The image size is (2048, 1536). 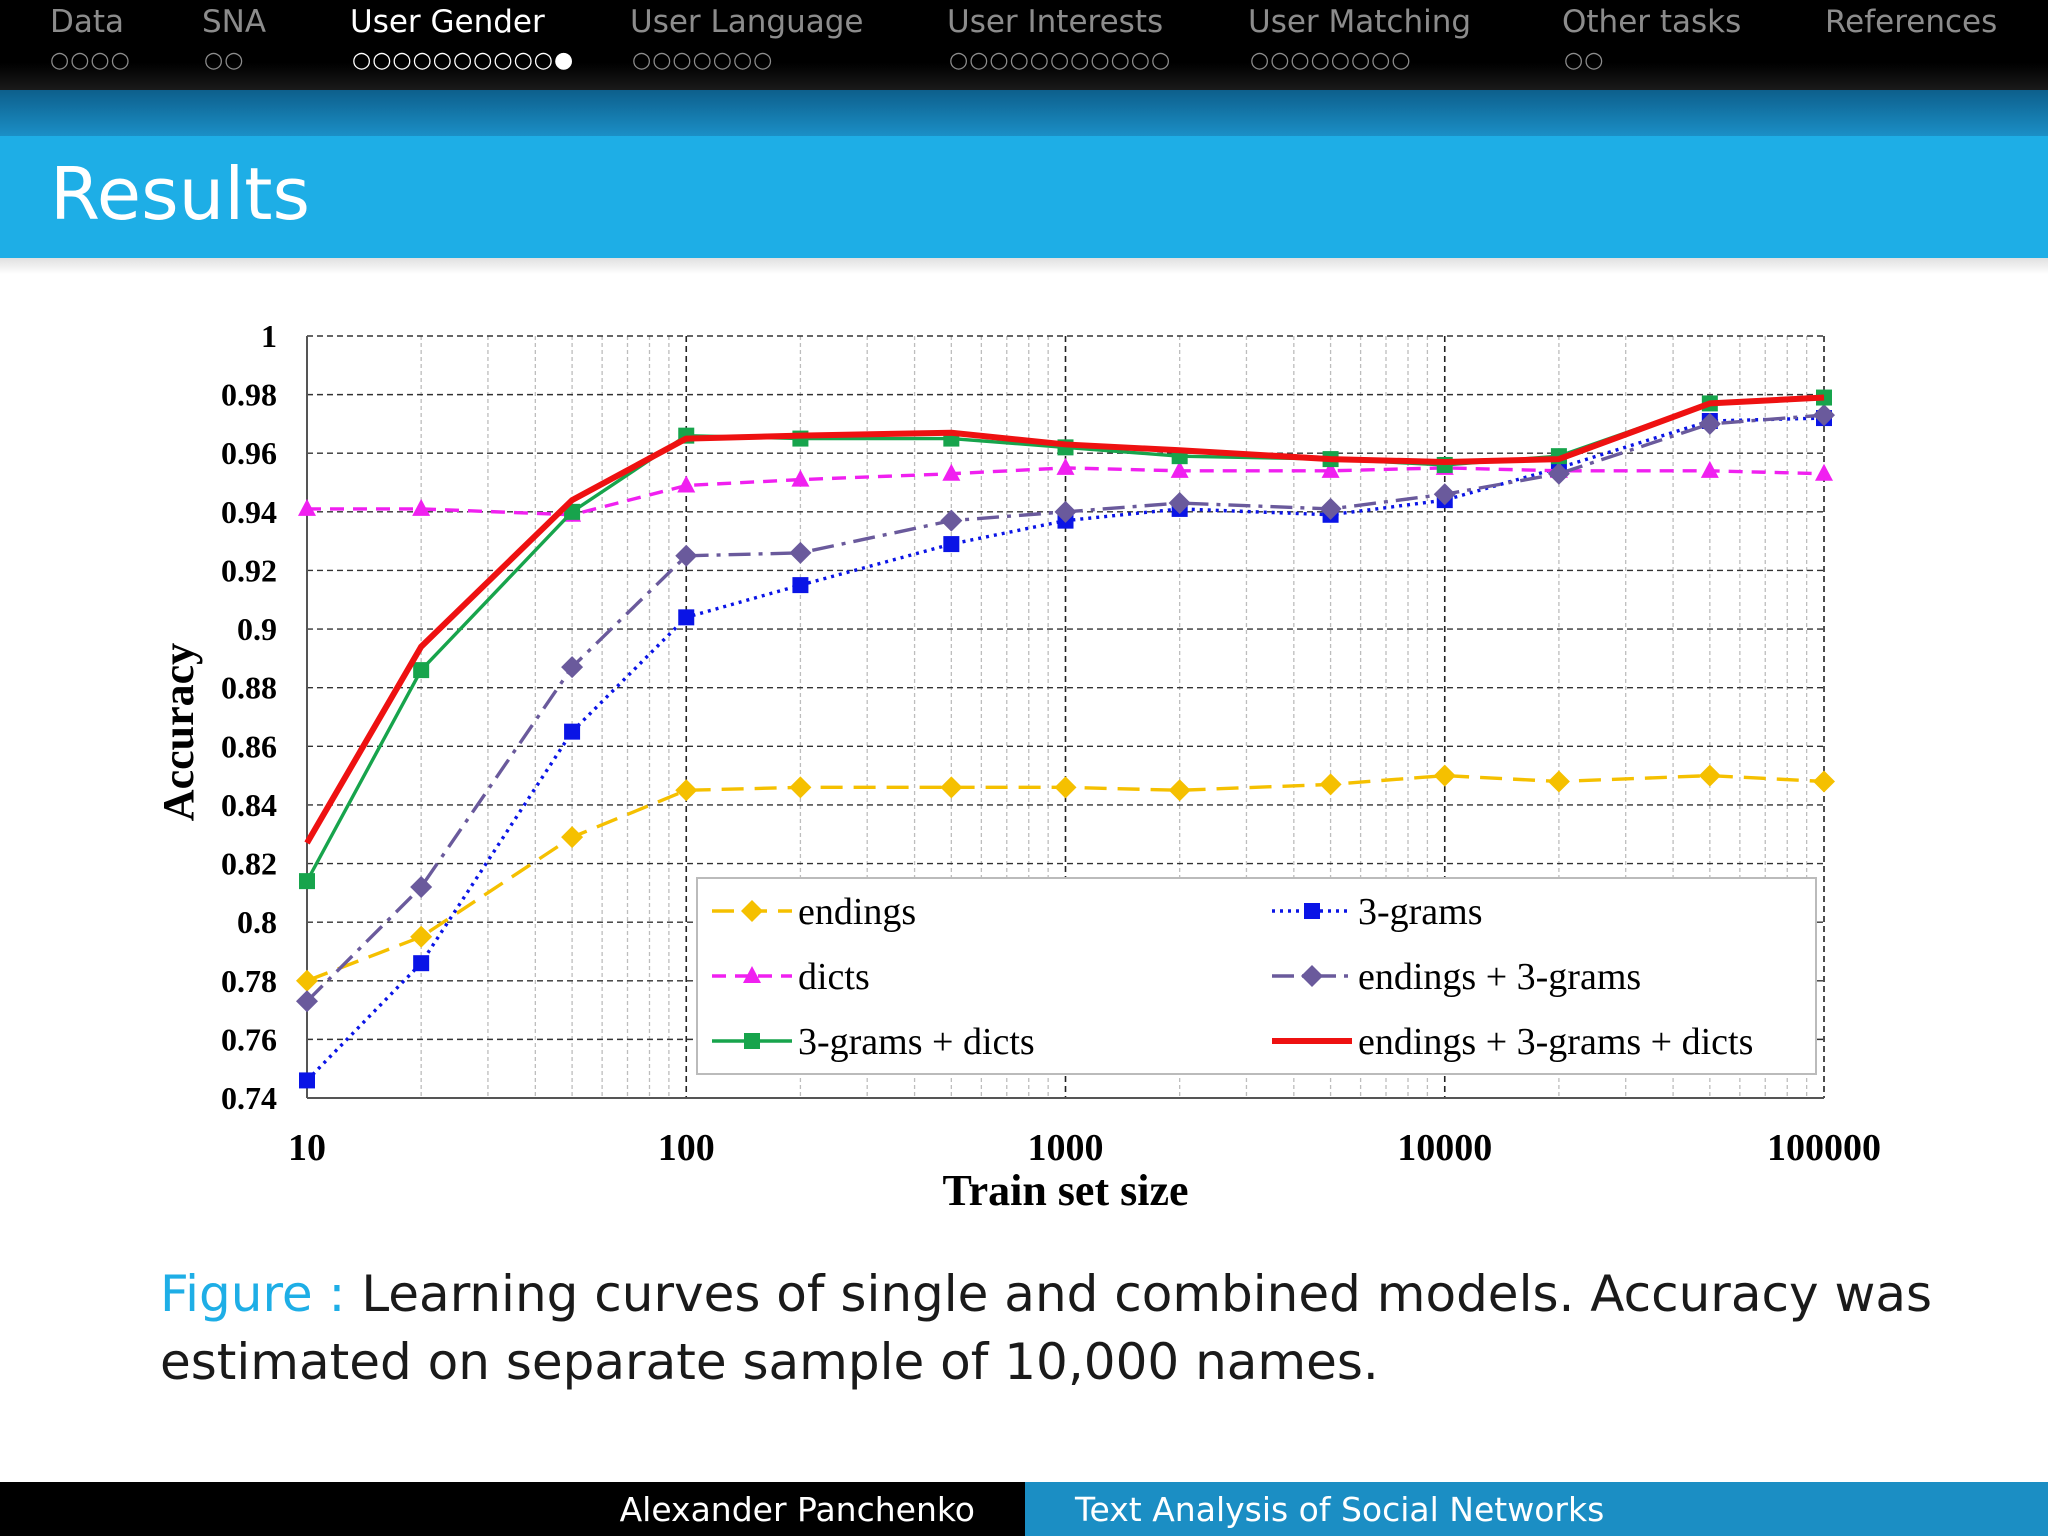 What do you see at coordinates (1055, 22) in the screenshot?
I see `nav-section-user-interests: User Interests` at bounding box center [1055, 22].